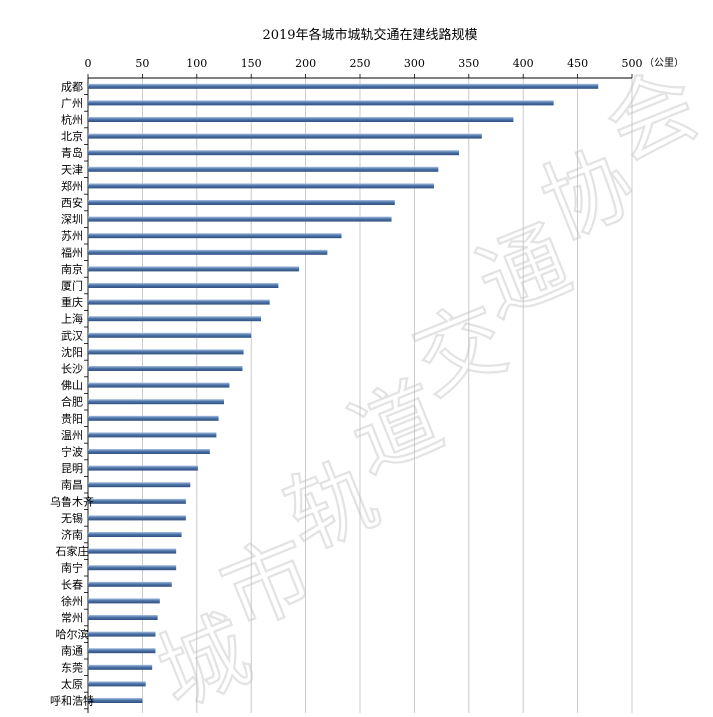  Describe the element at coordinates (369, 35) in the screenshot. I see `chart-title: 2019年各城市城轨交通在建线路规模` at that location.